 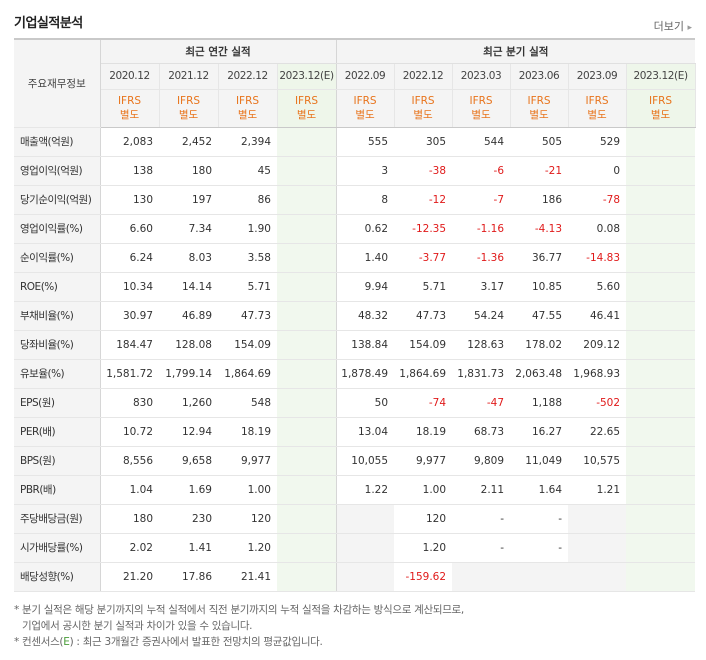 What do you see at coordinates (423, 258) in the screenshot?
I see `table-cell: -3.77` at bounding box center [423, 258].